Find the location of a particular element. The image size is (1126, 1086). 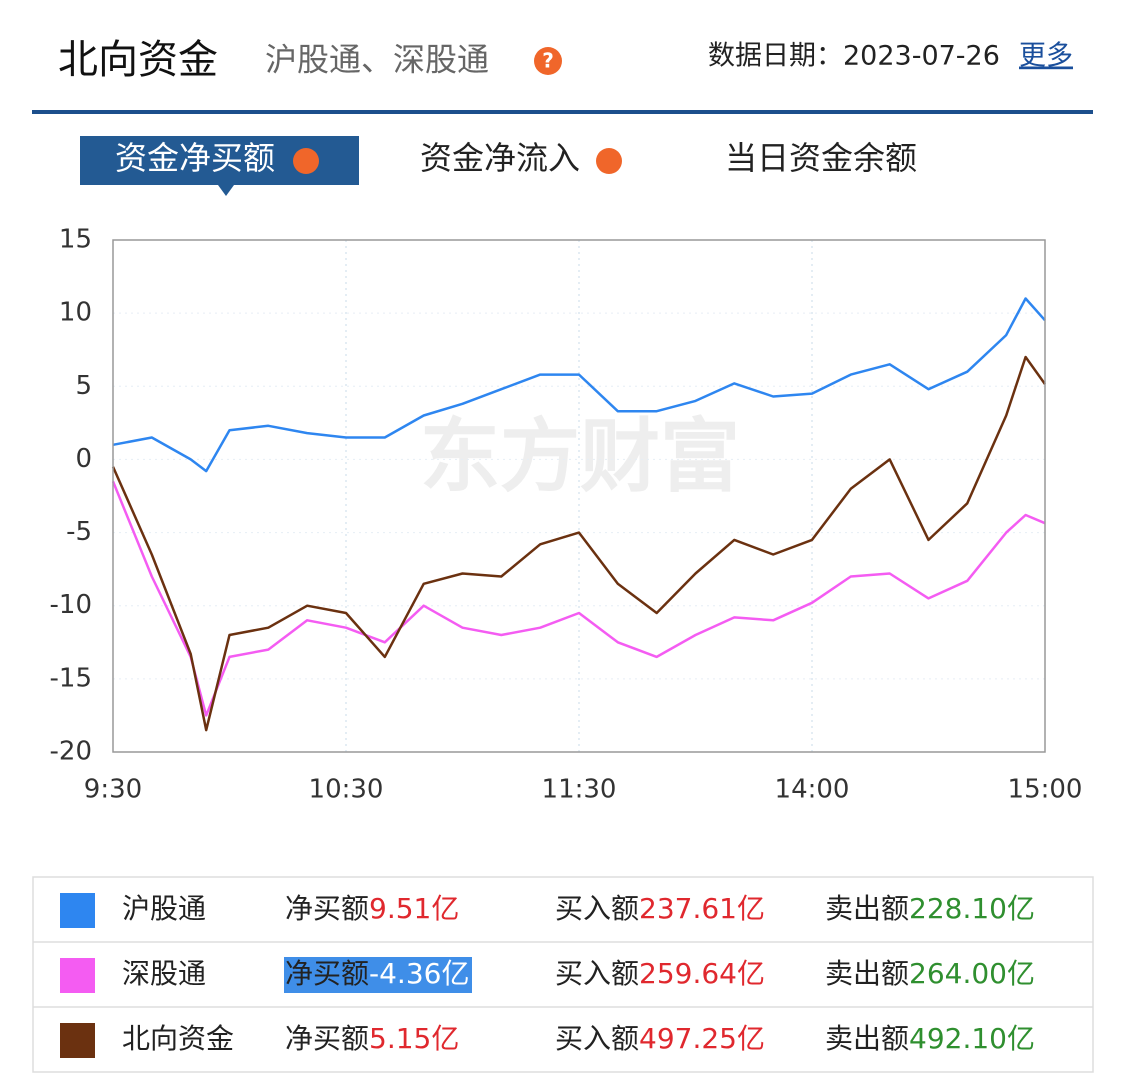

legend-label: 沪股通 is located at coordinates (164, 908).